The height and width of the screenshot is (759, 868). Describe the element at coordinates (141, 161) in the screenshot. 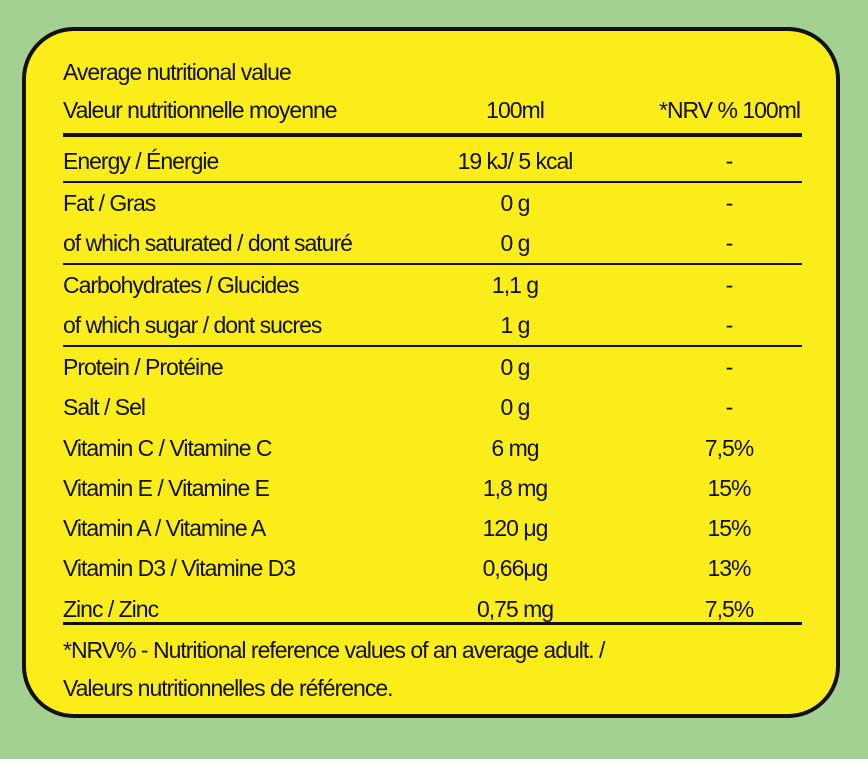

I see `nutrient-label: Energy / Énergie` at that location.